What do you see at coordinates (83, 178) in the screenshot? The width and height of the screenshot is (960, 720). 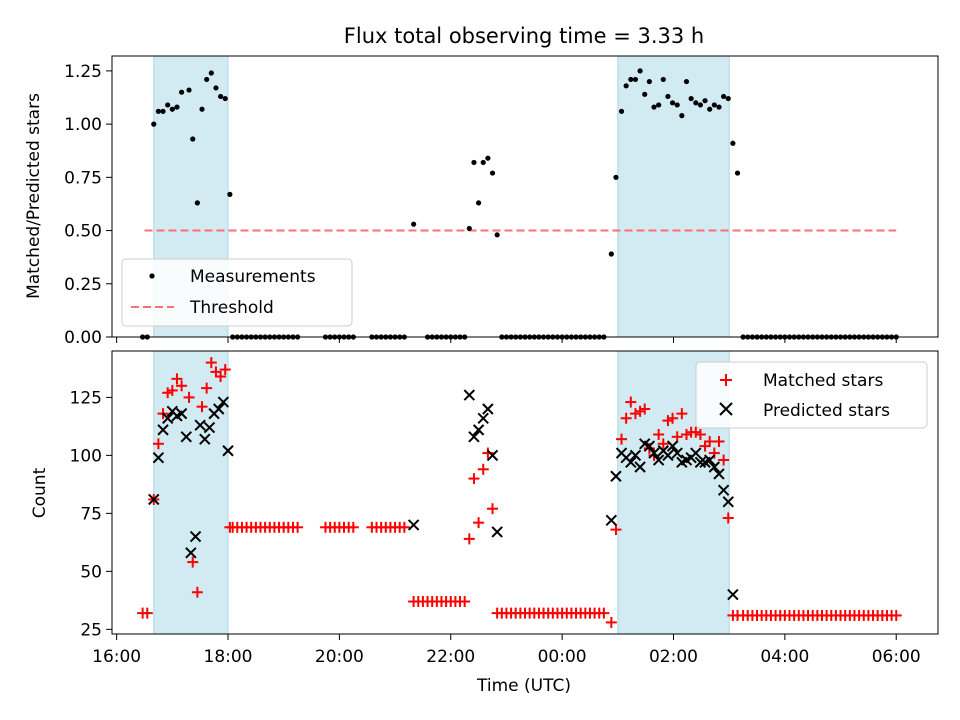 I see `y-tick-label: 0.75` at bounding box center [83, 178].